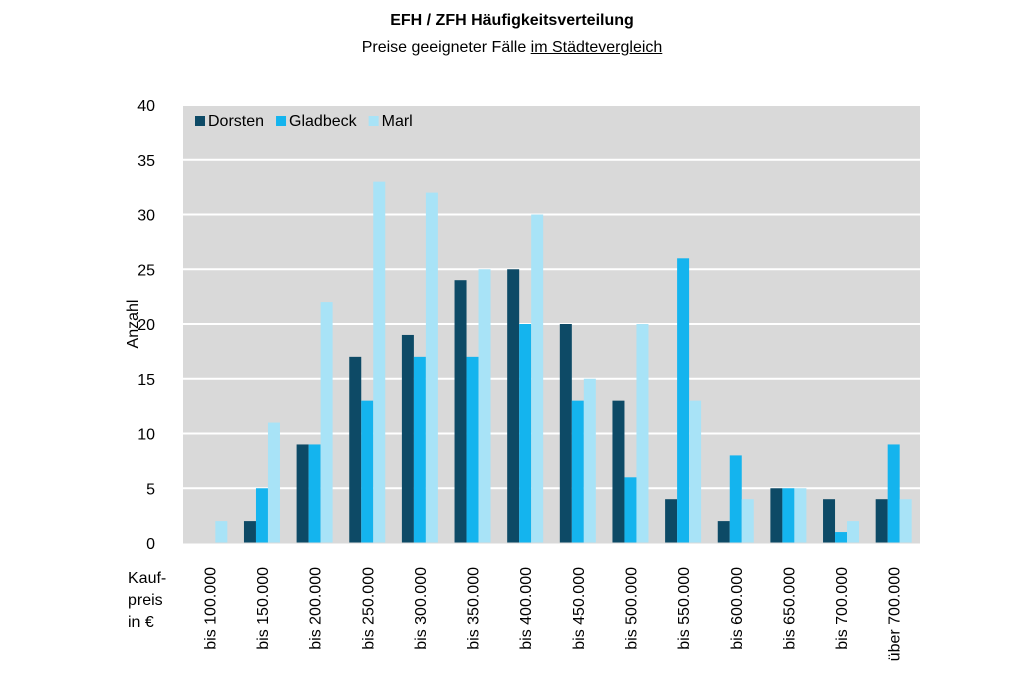 The height and width of the screenshot is (682, 1024). What do you see at coordinates (200, 121) in the screenshot?
I see `legend-swatch-dorsten` at bounding box center [200, 121].